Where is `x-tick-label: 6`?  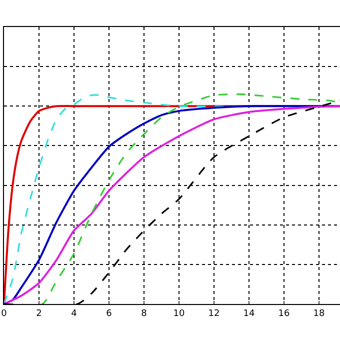 x-tick-label: 6 is located at coordinates (109, 313).